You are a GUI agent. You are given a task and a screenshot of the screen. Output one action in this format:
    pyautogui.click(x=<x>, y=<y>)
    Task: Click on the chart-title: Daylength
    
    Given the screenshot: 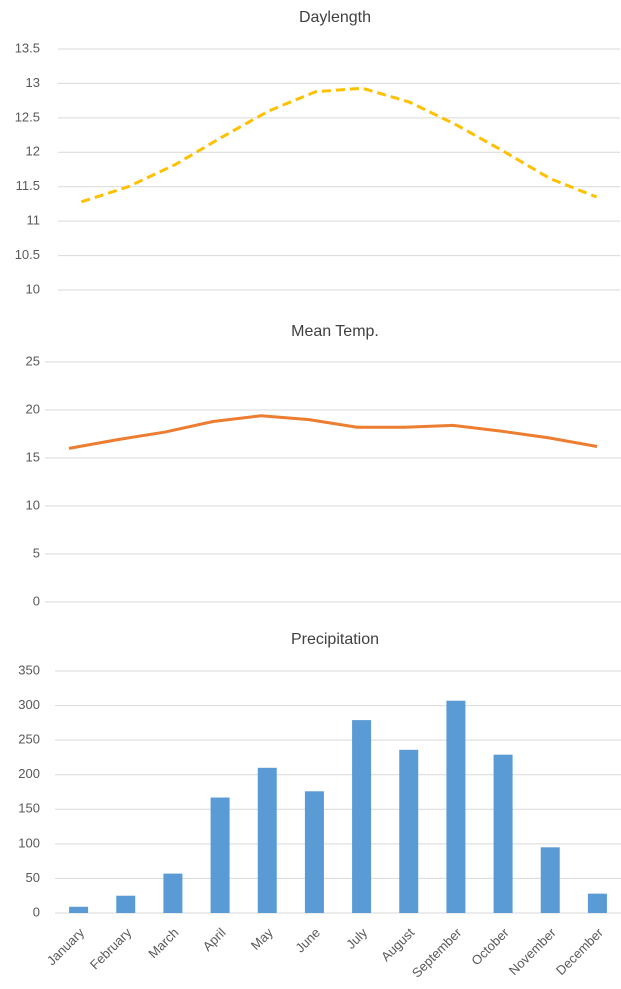 What is the action you would take?
    pyautogui.click(x=335, y=17)
    